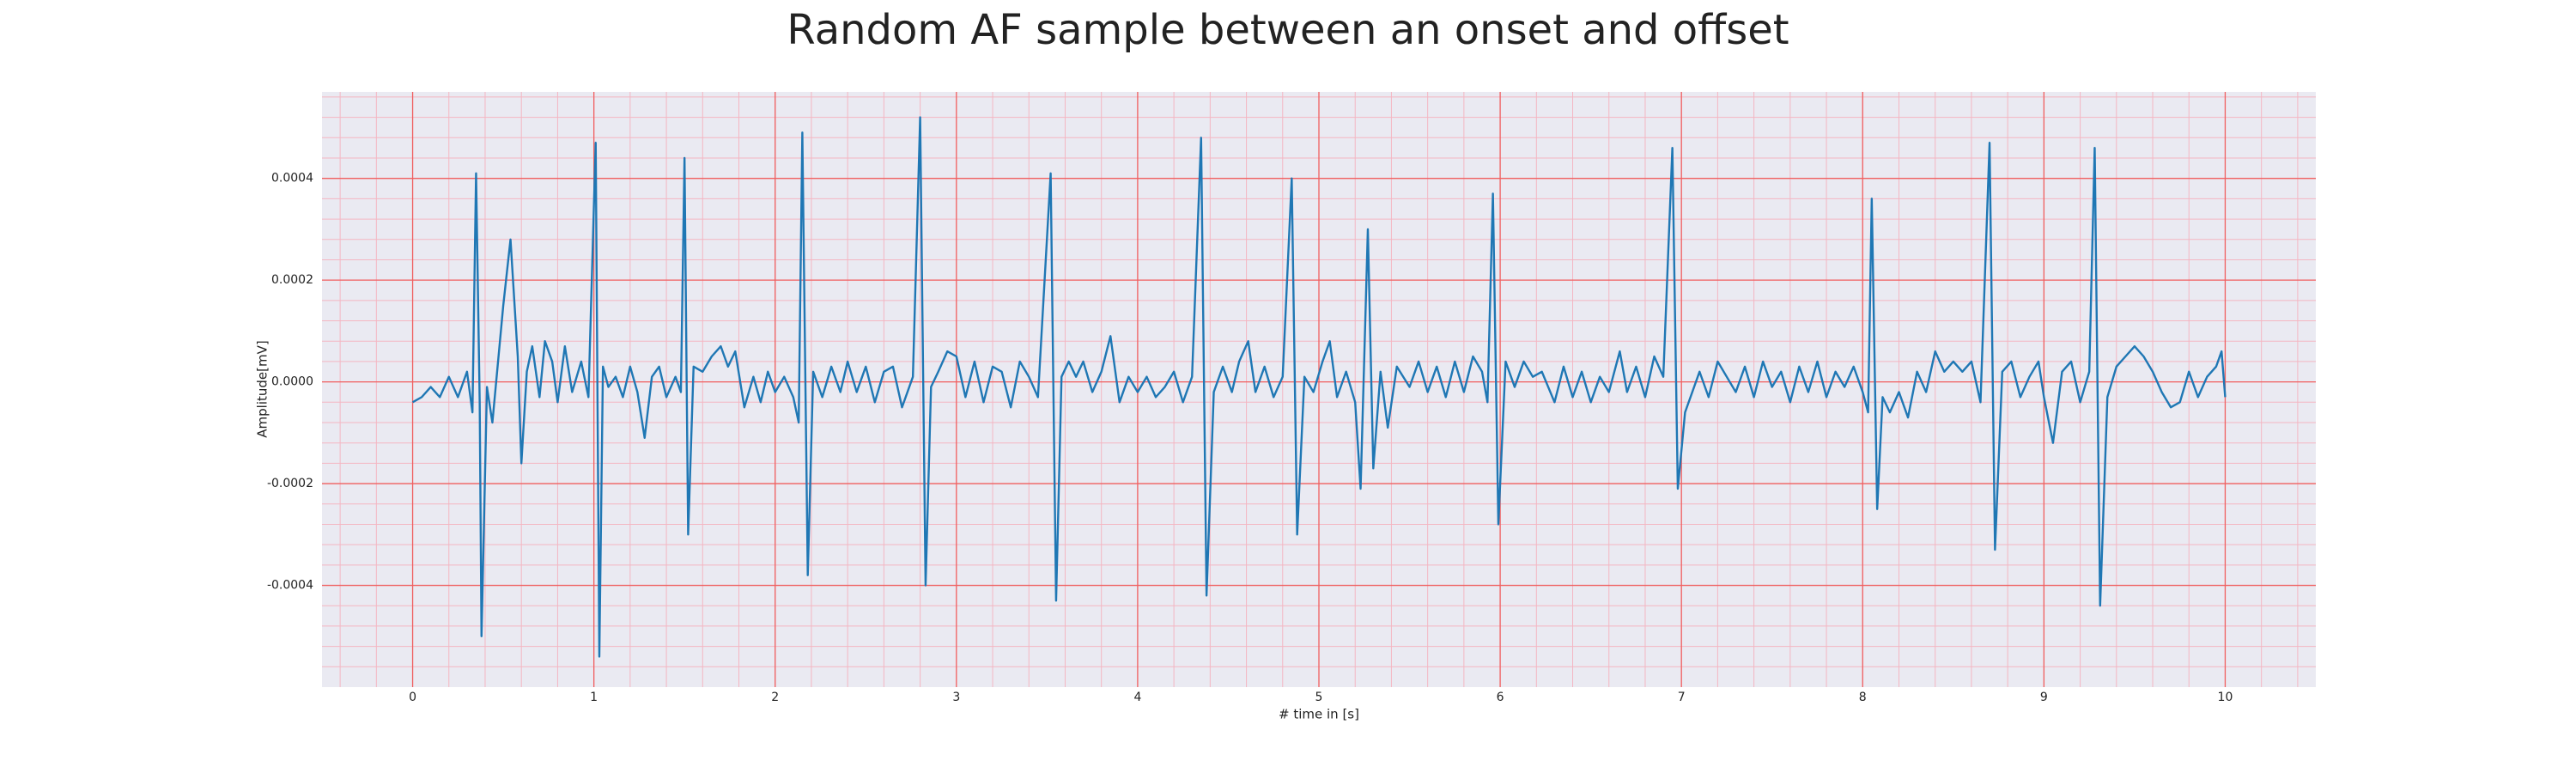 Image resolution: width=2576 pixels, height=773 pixels. What do you see at coordinates (262, 388) in the screenshot?
I see `y-axis-label: Amplitude[mV]` at bounding box center [262, 388].